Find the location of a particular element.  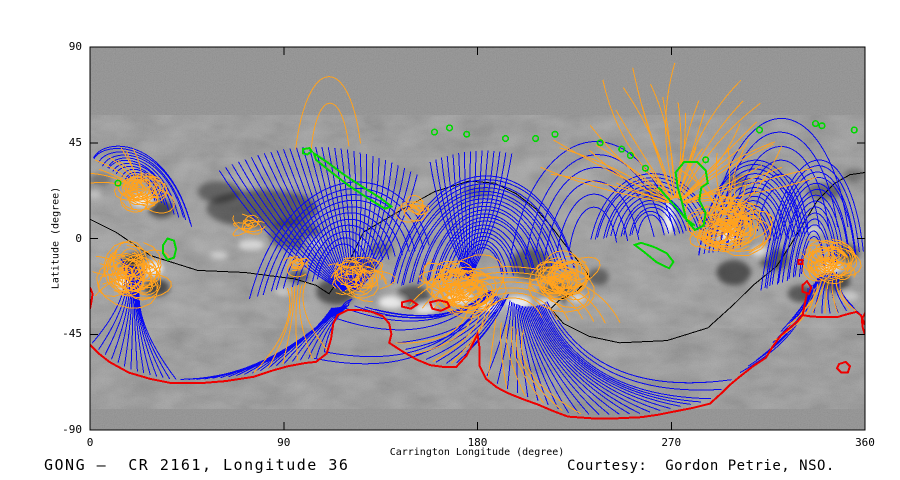

courtesy-note: Courtesy: Gordon Petrie, NSO. is located at coordinates (701, 466).